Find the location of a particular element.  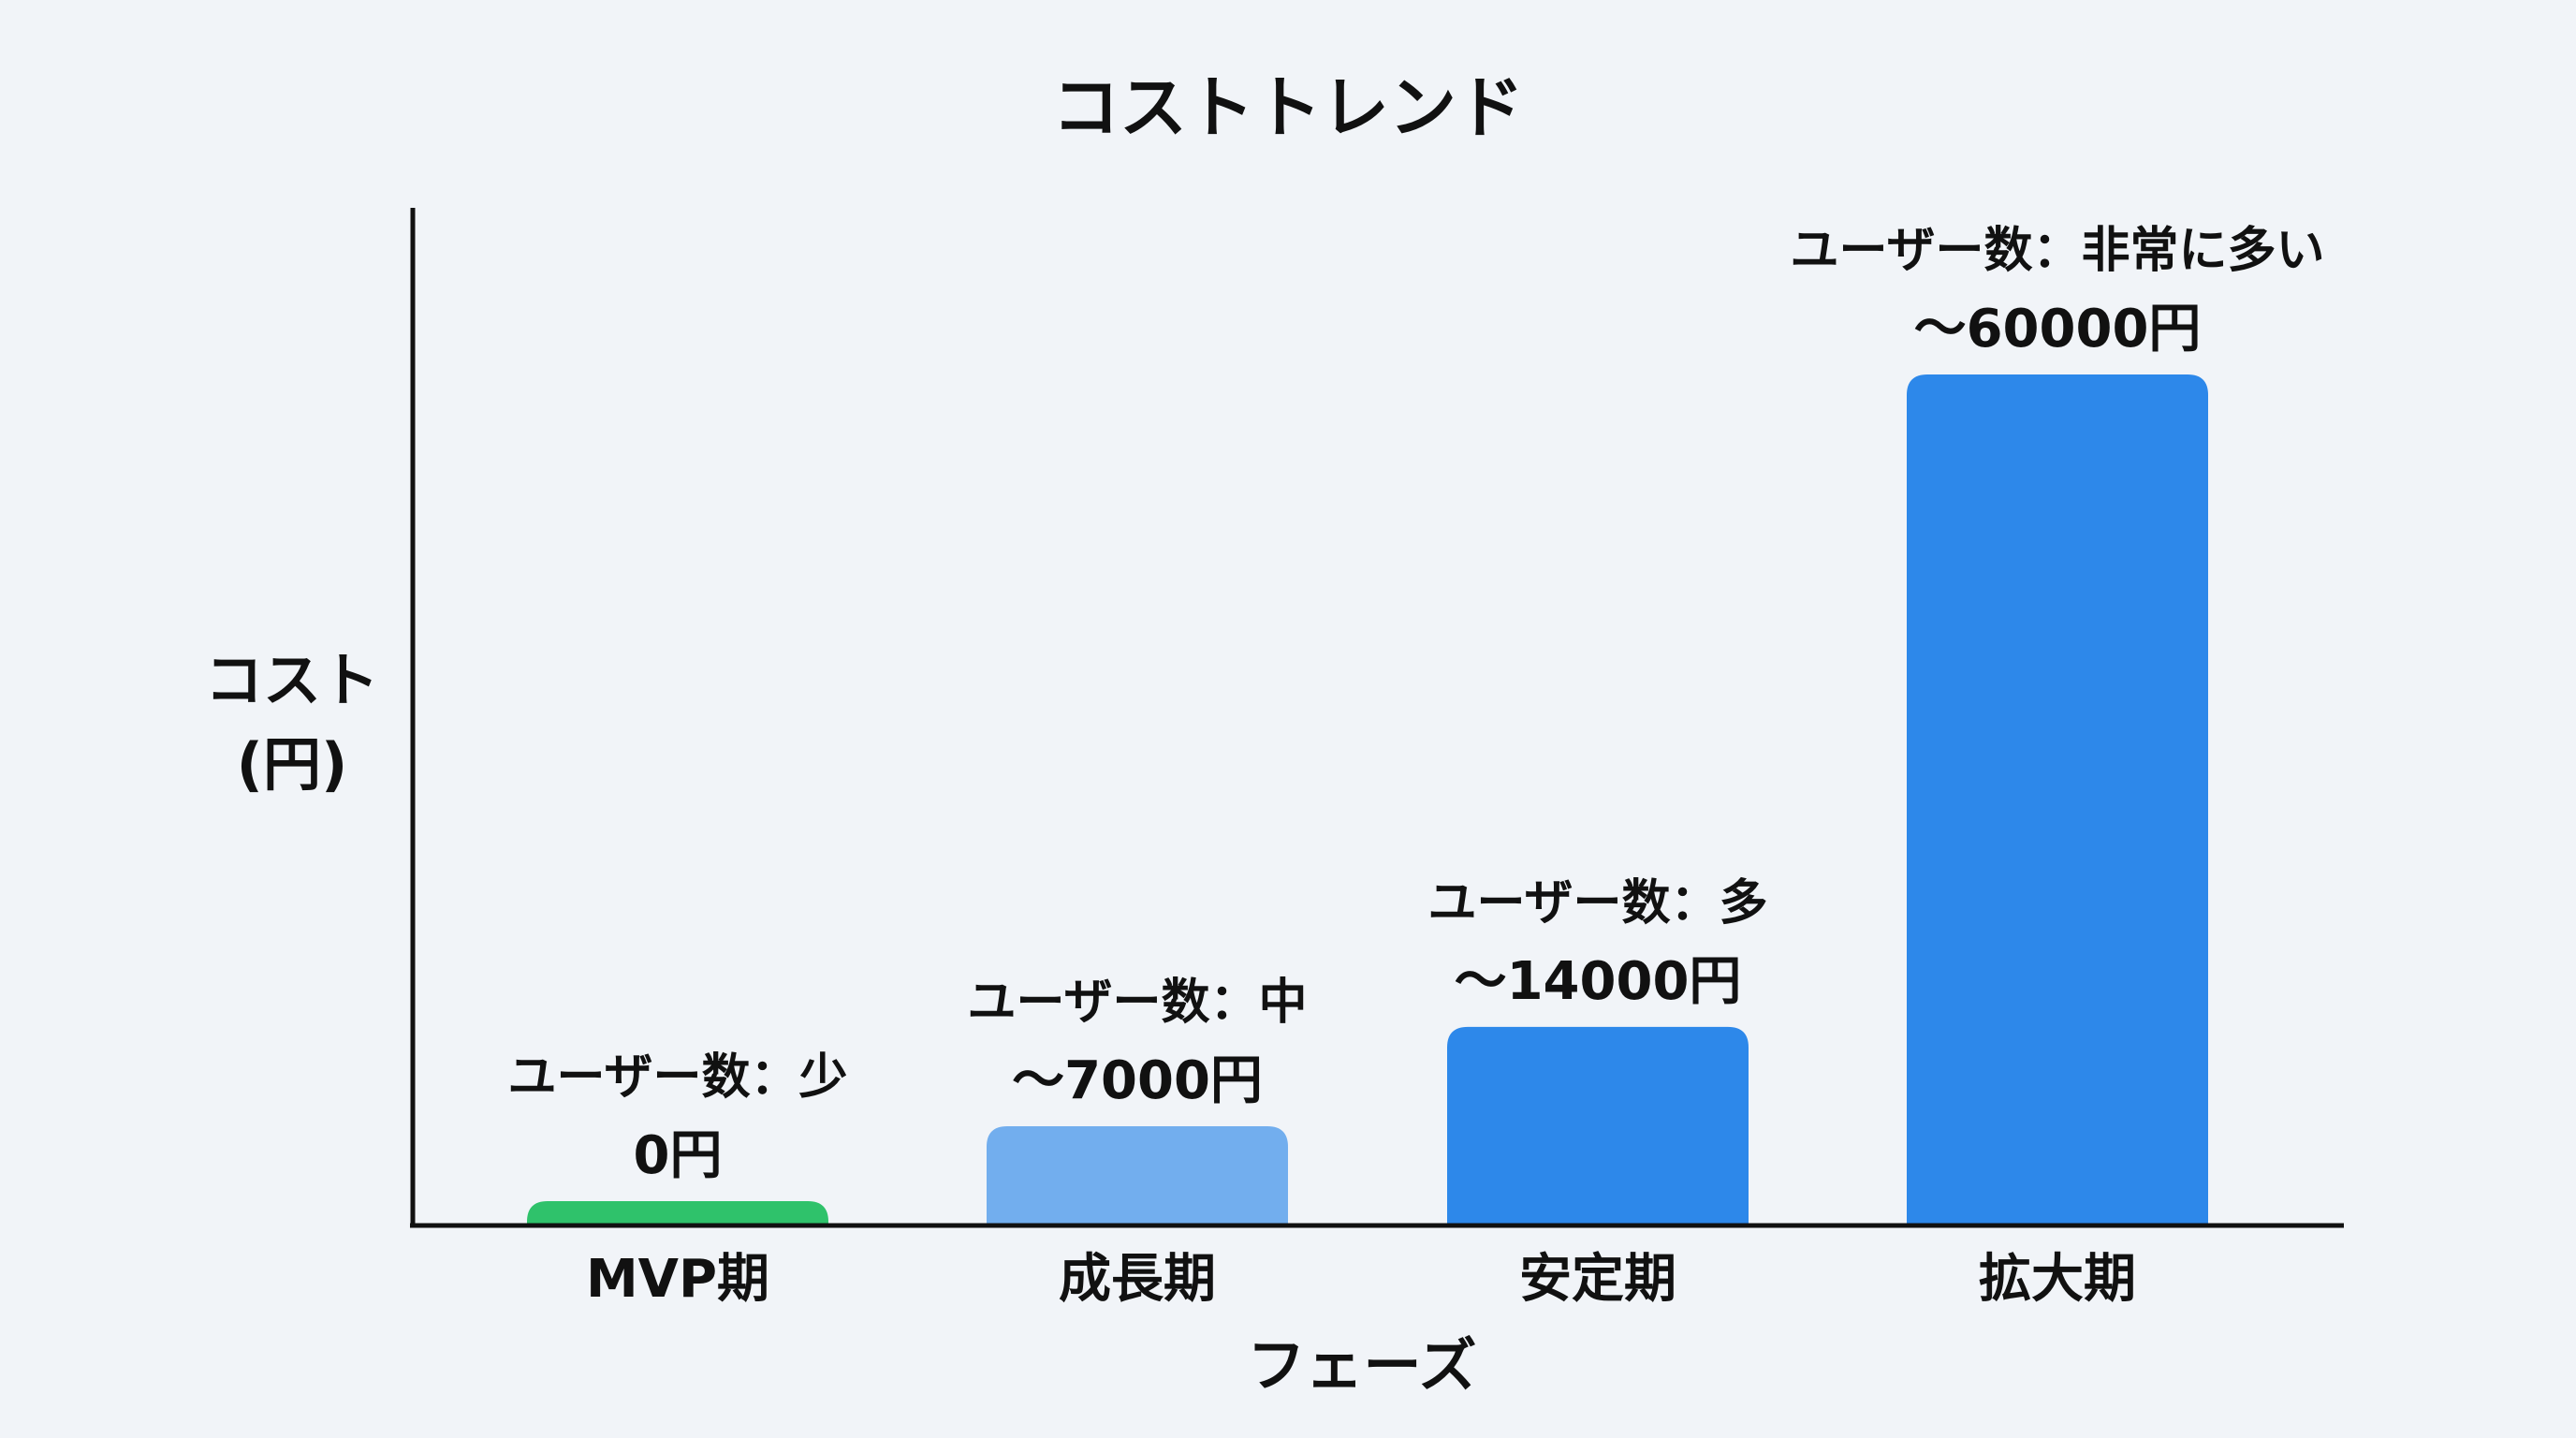

annotation-label-3: ユーザー数：多 is located at coordinates (1598, 903).